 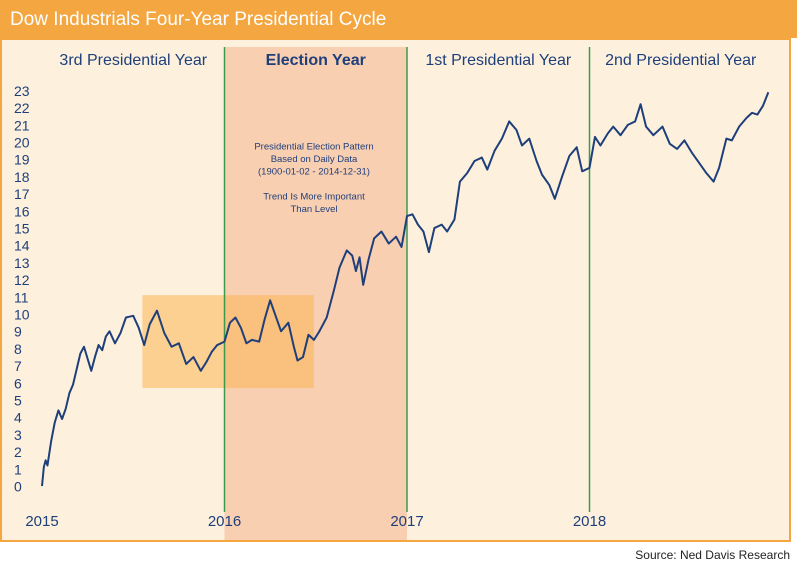 I want to click on y-tick-label: 9, so click(x=18, y=332).